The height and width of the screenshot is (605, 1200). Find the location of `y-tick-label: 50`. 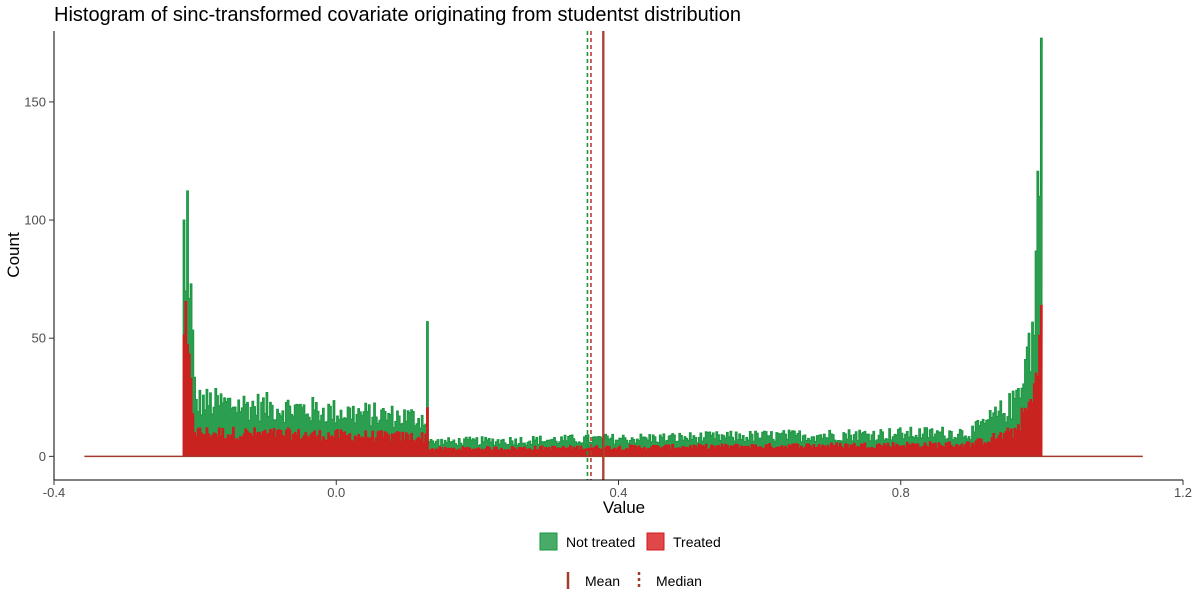

y-tick-label: 50 is located at coordinates (39, 338).